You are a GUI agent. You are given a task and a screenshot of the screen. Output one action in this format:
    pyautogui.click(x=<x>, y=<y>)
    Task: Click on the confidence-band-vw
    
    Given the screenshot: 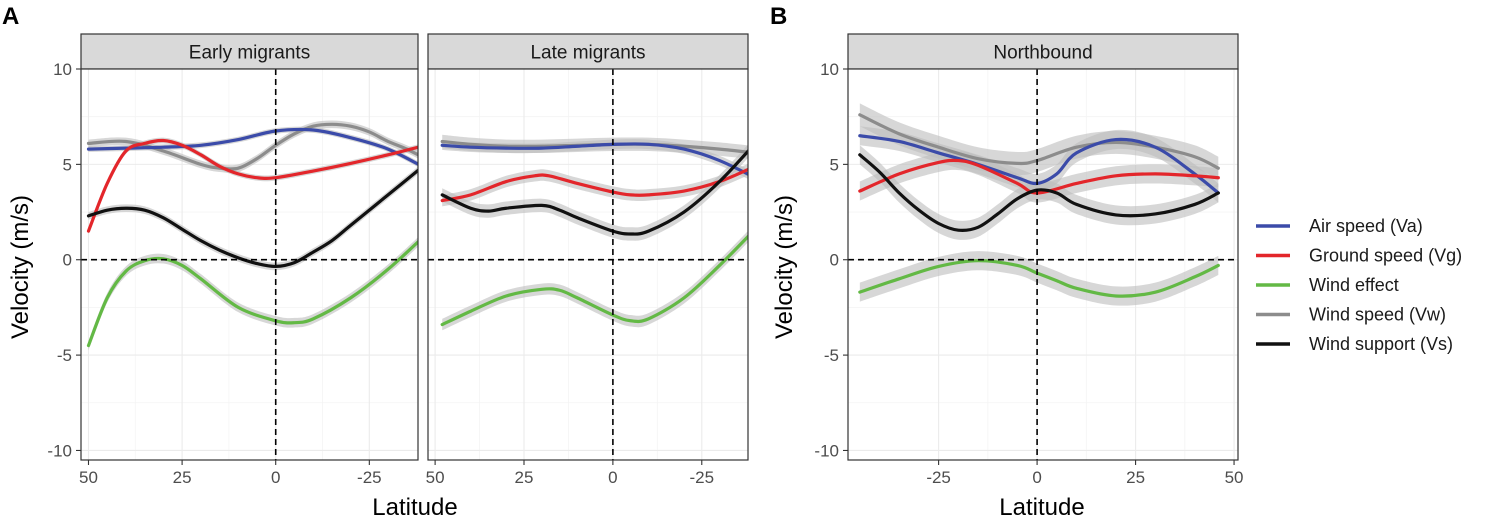 What is the action you would take?
    pyautogui.click(x=595, y=146)
    